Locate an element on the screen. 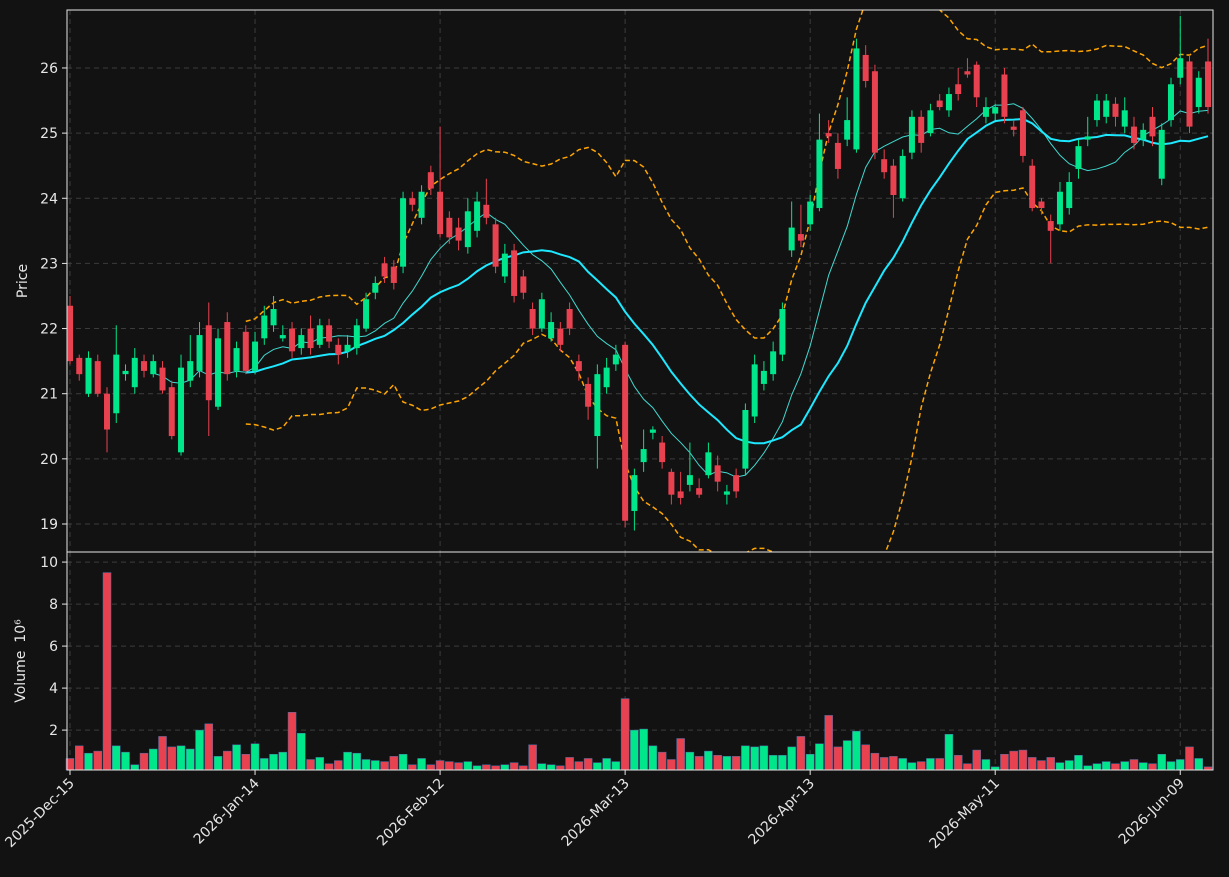 The width and height of the screenshot is (1229, 877). volume-label: Volume is located at coordinates (21, 677).